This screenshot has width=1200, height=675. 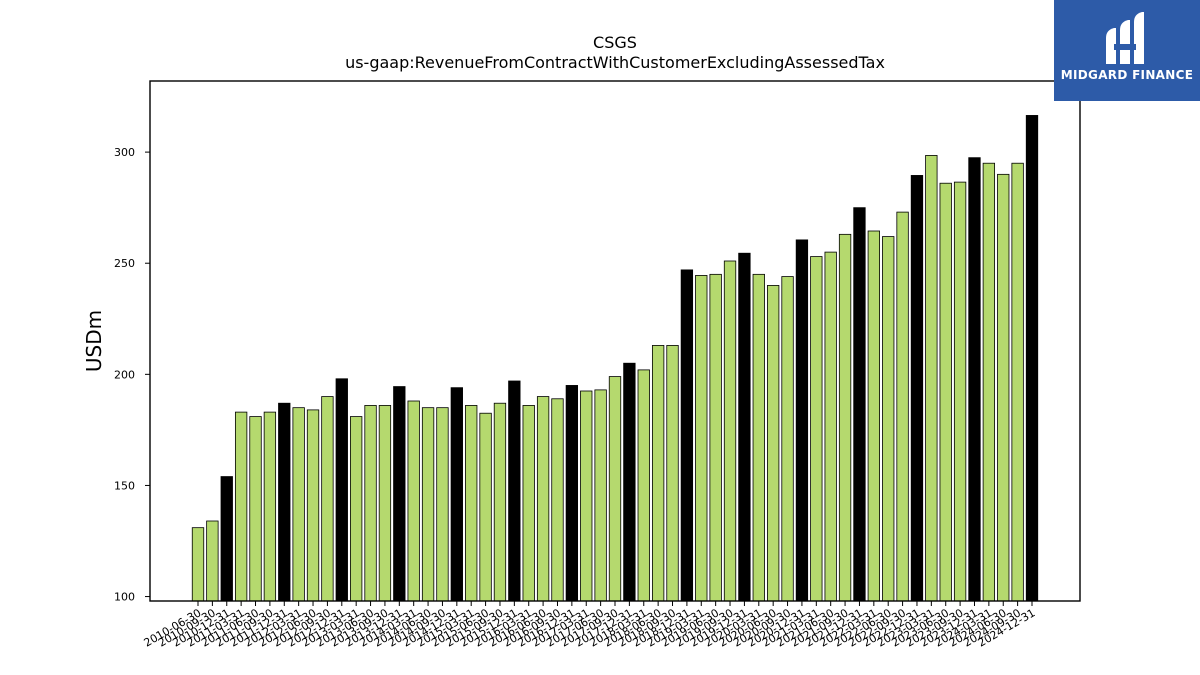 What do you see at coordinates (124, 485) in the screenshot?
I see `y-tick-label: 150` at bounding box center [124, 485].